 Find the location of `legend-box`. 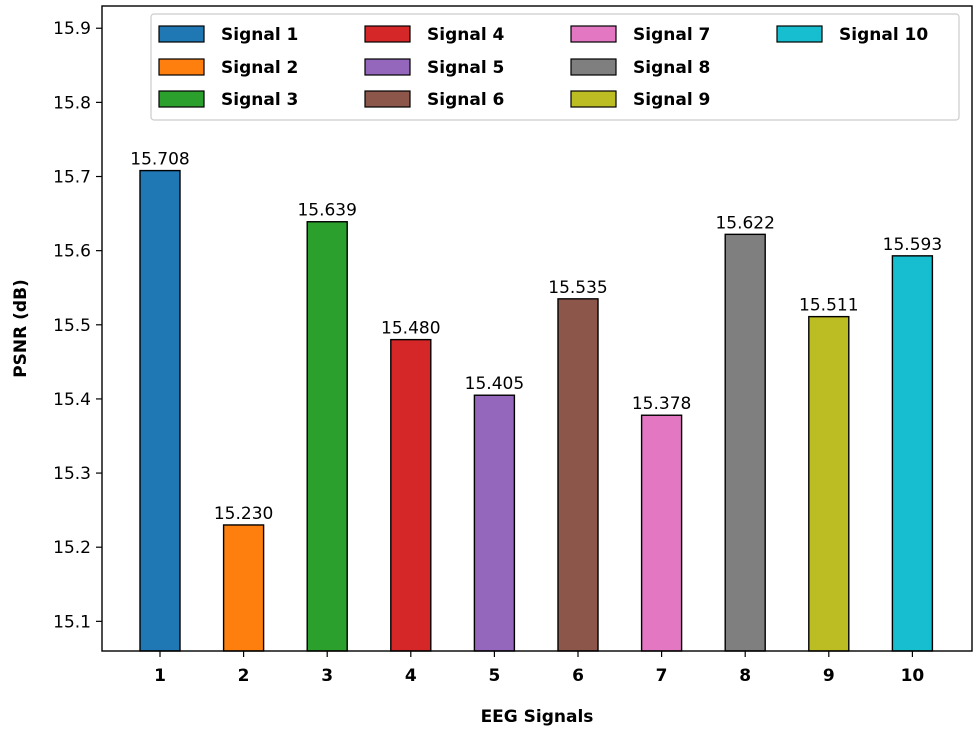

legend-box is located at coordinates (555, 67).